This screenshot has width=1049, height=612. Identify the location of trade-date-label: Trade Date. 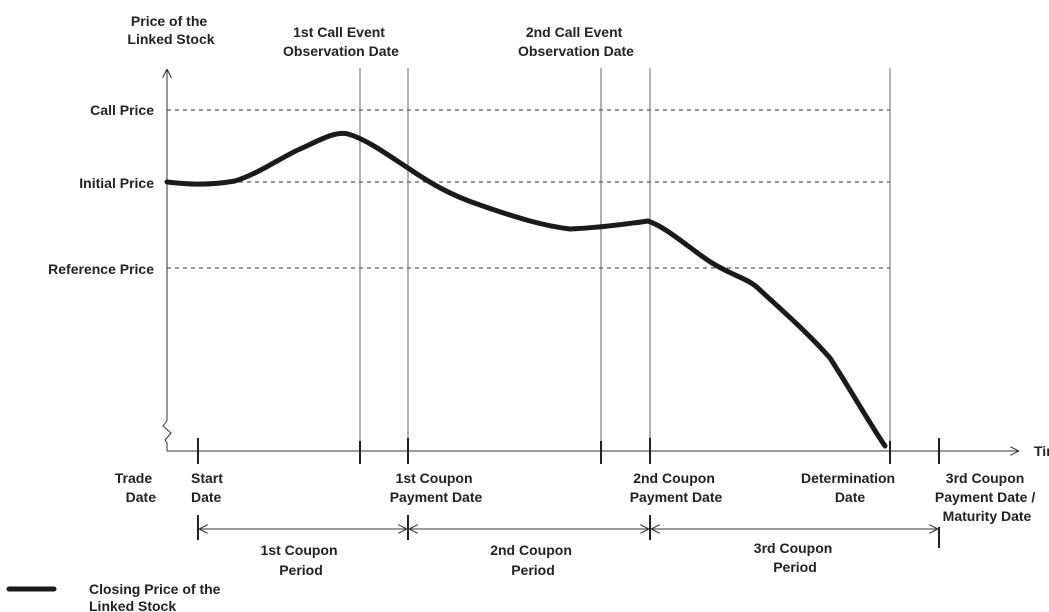
(135, 487).